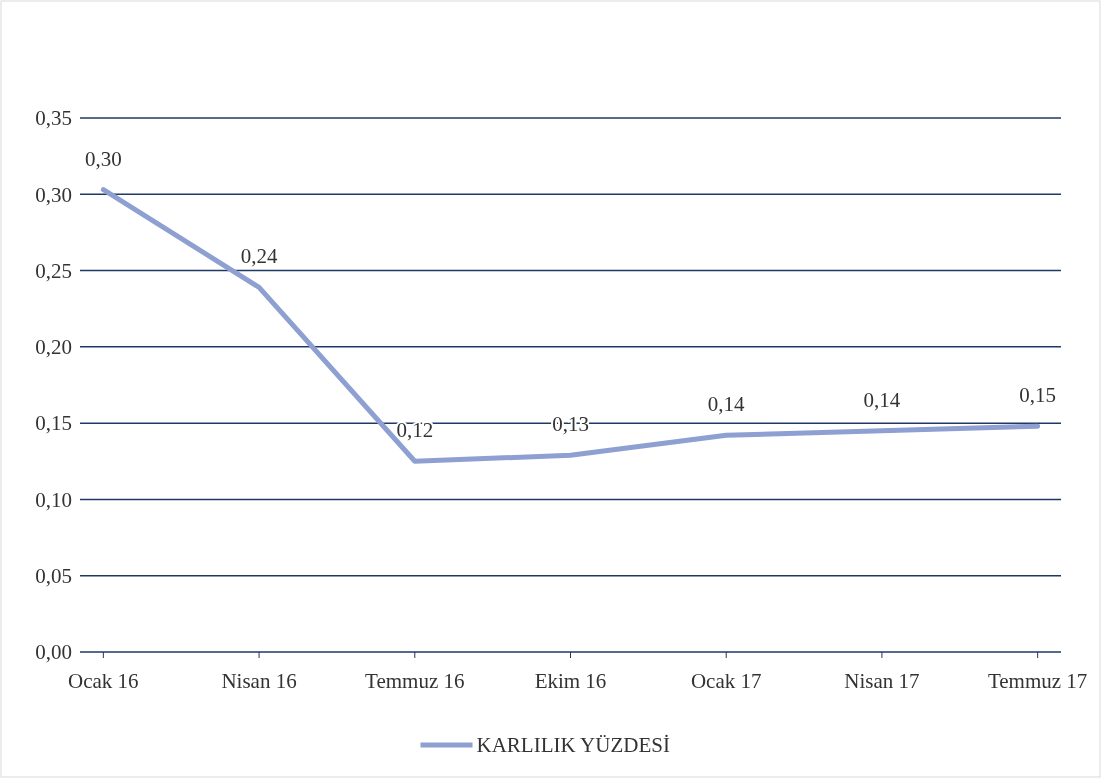 This screenshot has height=778, width=1101. What do you see at coordinates (1037, 681) in the screenshot?
I see `x-tick-label: Temmuz 17` at bounding box center [1037, 681].